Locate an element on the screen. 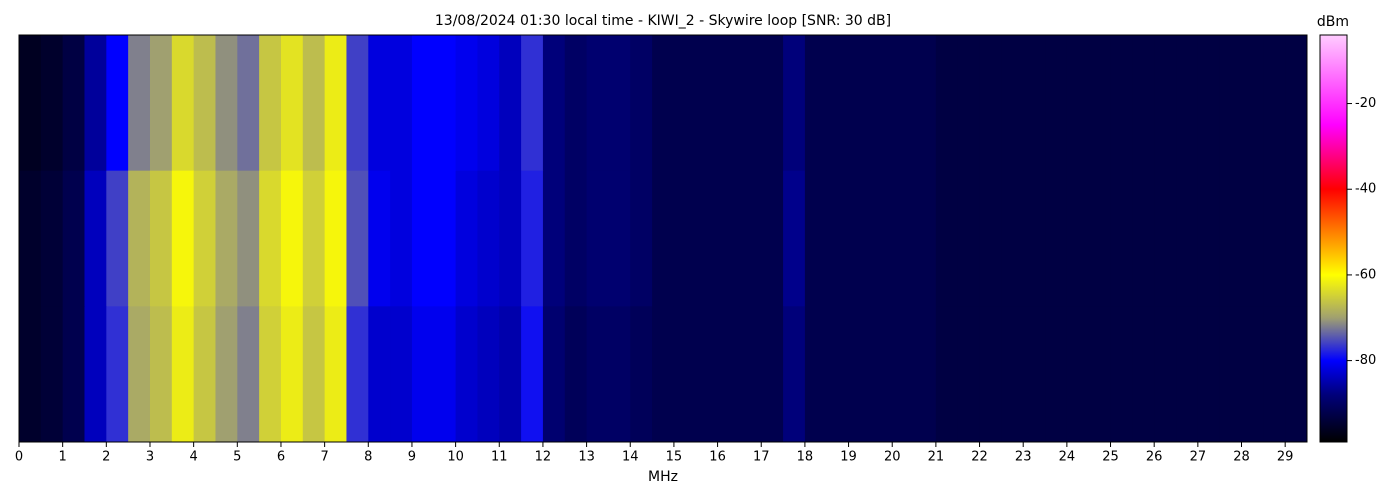 The width and height of the screenshot is (1400, 500). colorbar-tick-label: -80 is located at coordinates (1365, 360).